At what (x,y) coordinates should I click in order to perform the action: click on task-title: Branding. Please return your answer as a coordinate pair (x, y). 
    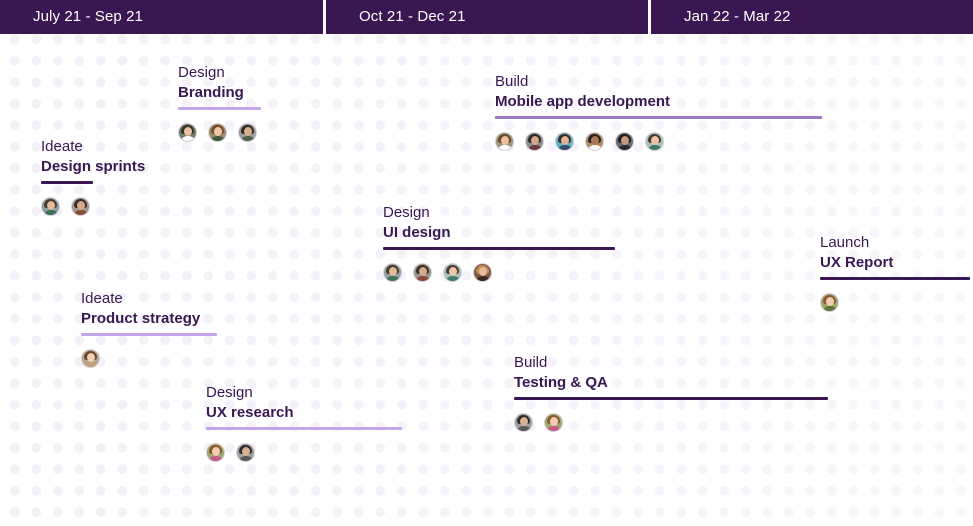
    Looking at the image, I should click on (211, 92).